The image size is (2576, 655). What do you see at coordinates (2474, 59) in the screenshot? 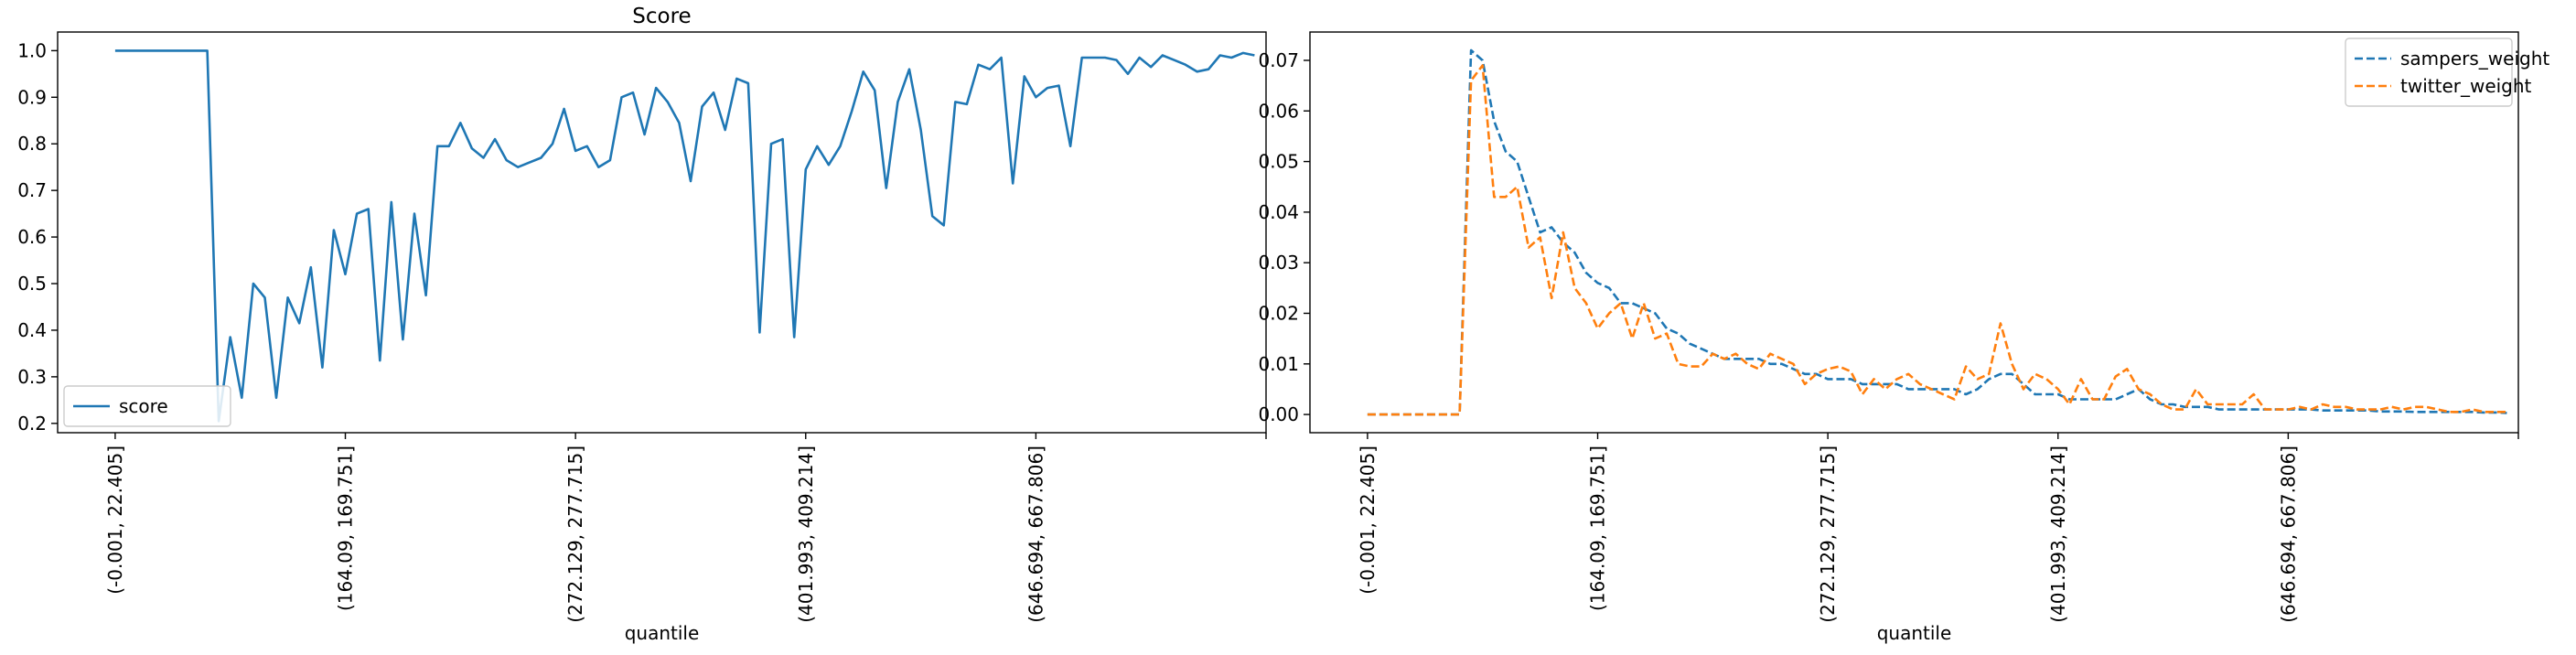
I see `legend-label: sampers_weight` at bounding box center [2474, 59].